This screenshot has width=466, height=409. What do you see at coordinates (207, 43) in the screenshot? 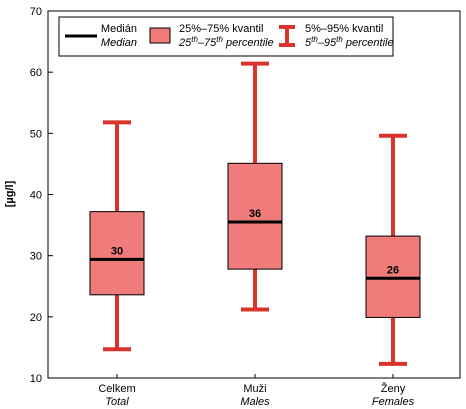
I see `legend-box-en-mid: –75` at bounding box center [207, 43].